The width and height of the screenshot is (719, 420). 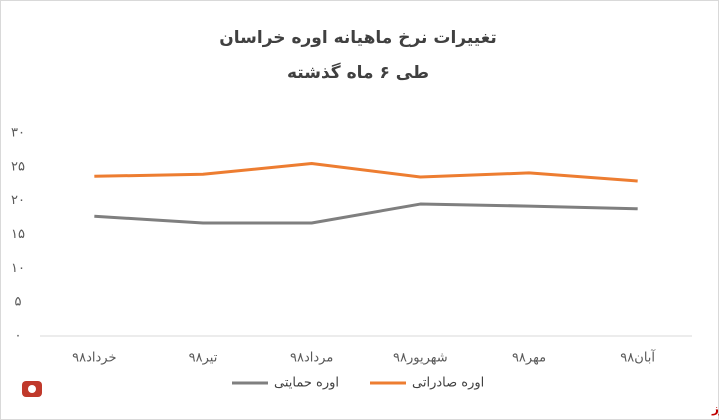 What do you see at coordinates (420, 358) in the screenshot?
I see `x-tick-label: شهریور۹۸` at bounding box center [420, 358].